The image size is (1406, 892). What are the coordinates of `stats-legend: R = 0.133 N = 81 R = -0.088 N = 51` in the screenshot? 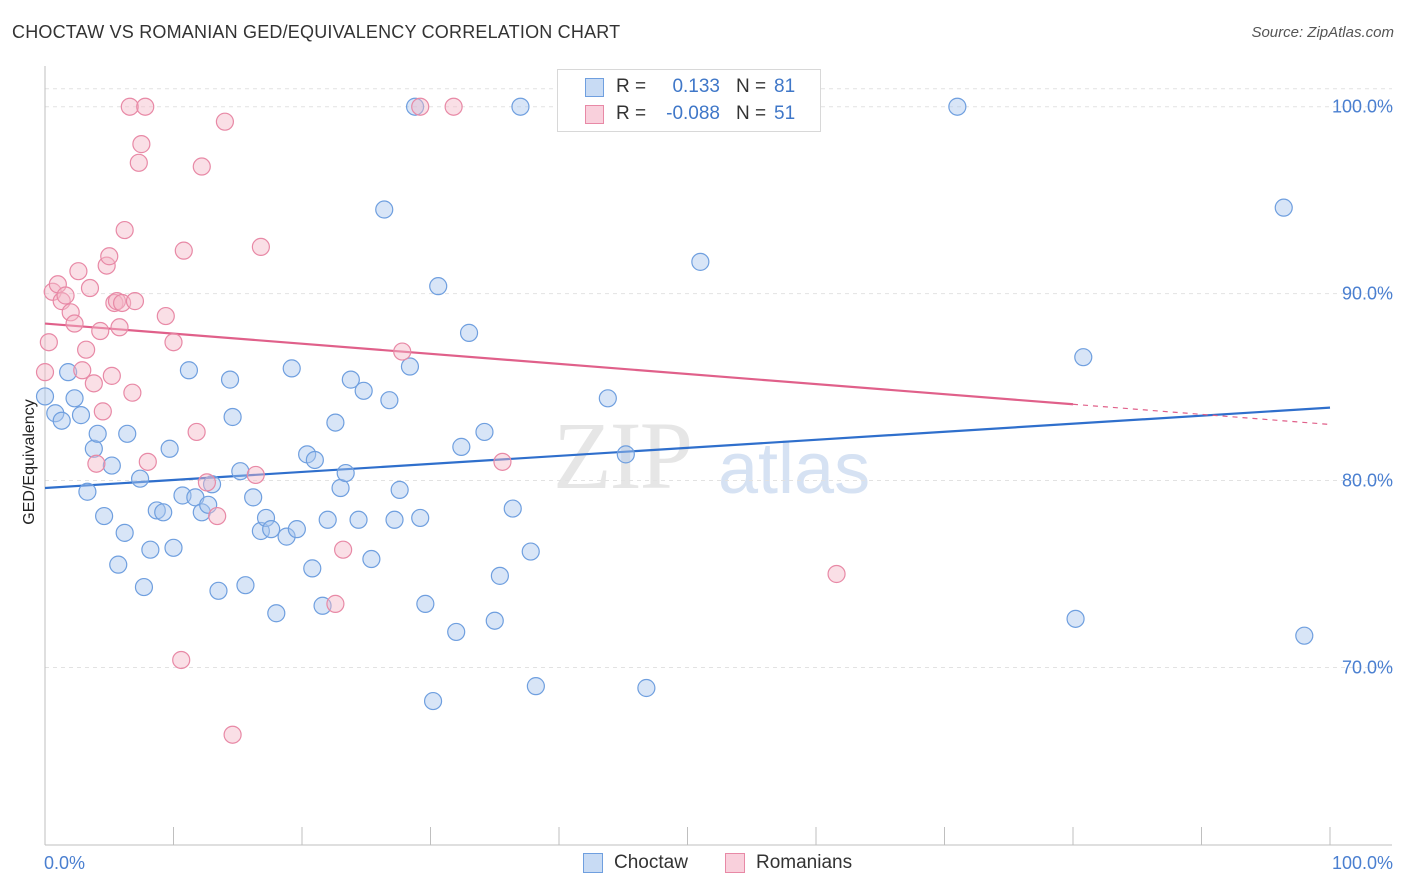 It's located at (689, 100).